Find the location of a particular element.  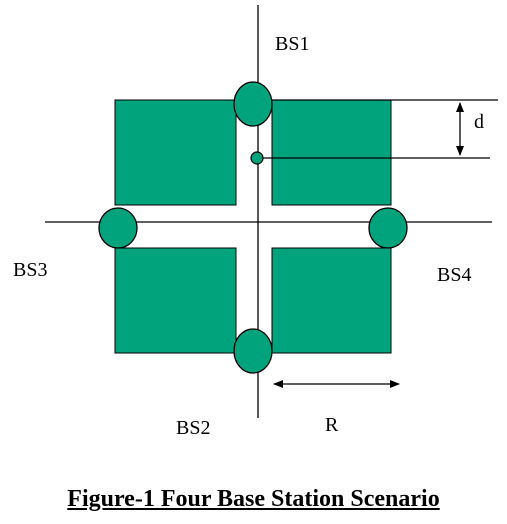

label-r: R is located at coordinates (332, 425).